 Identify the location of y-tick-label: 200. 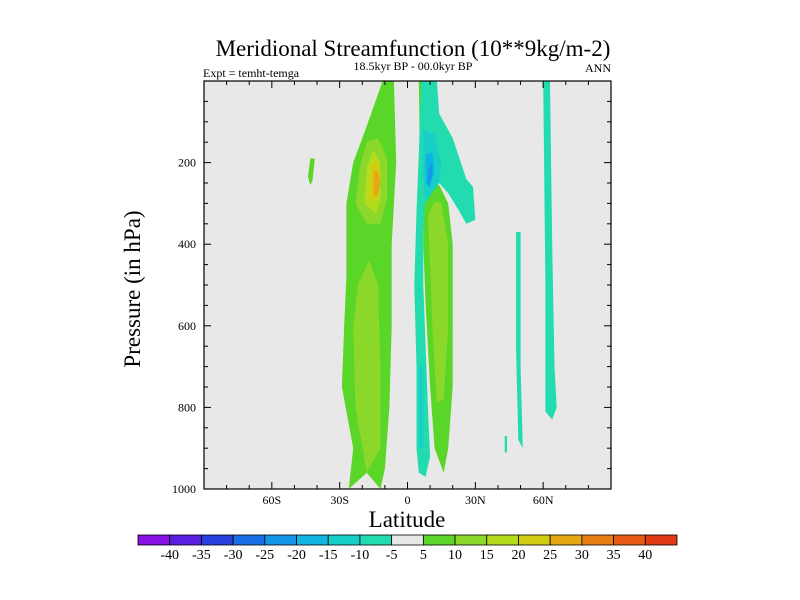
(187, 163).